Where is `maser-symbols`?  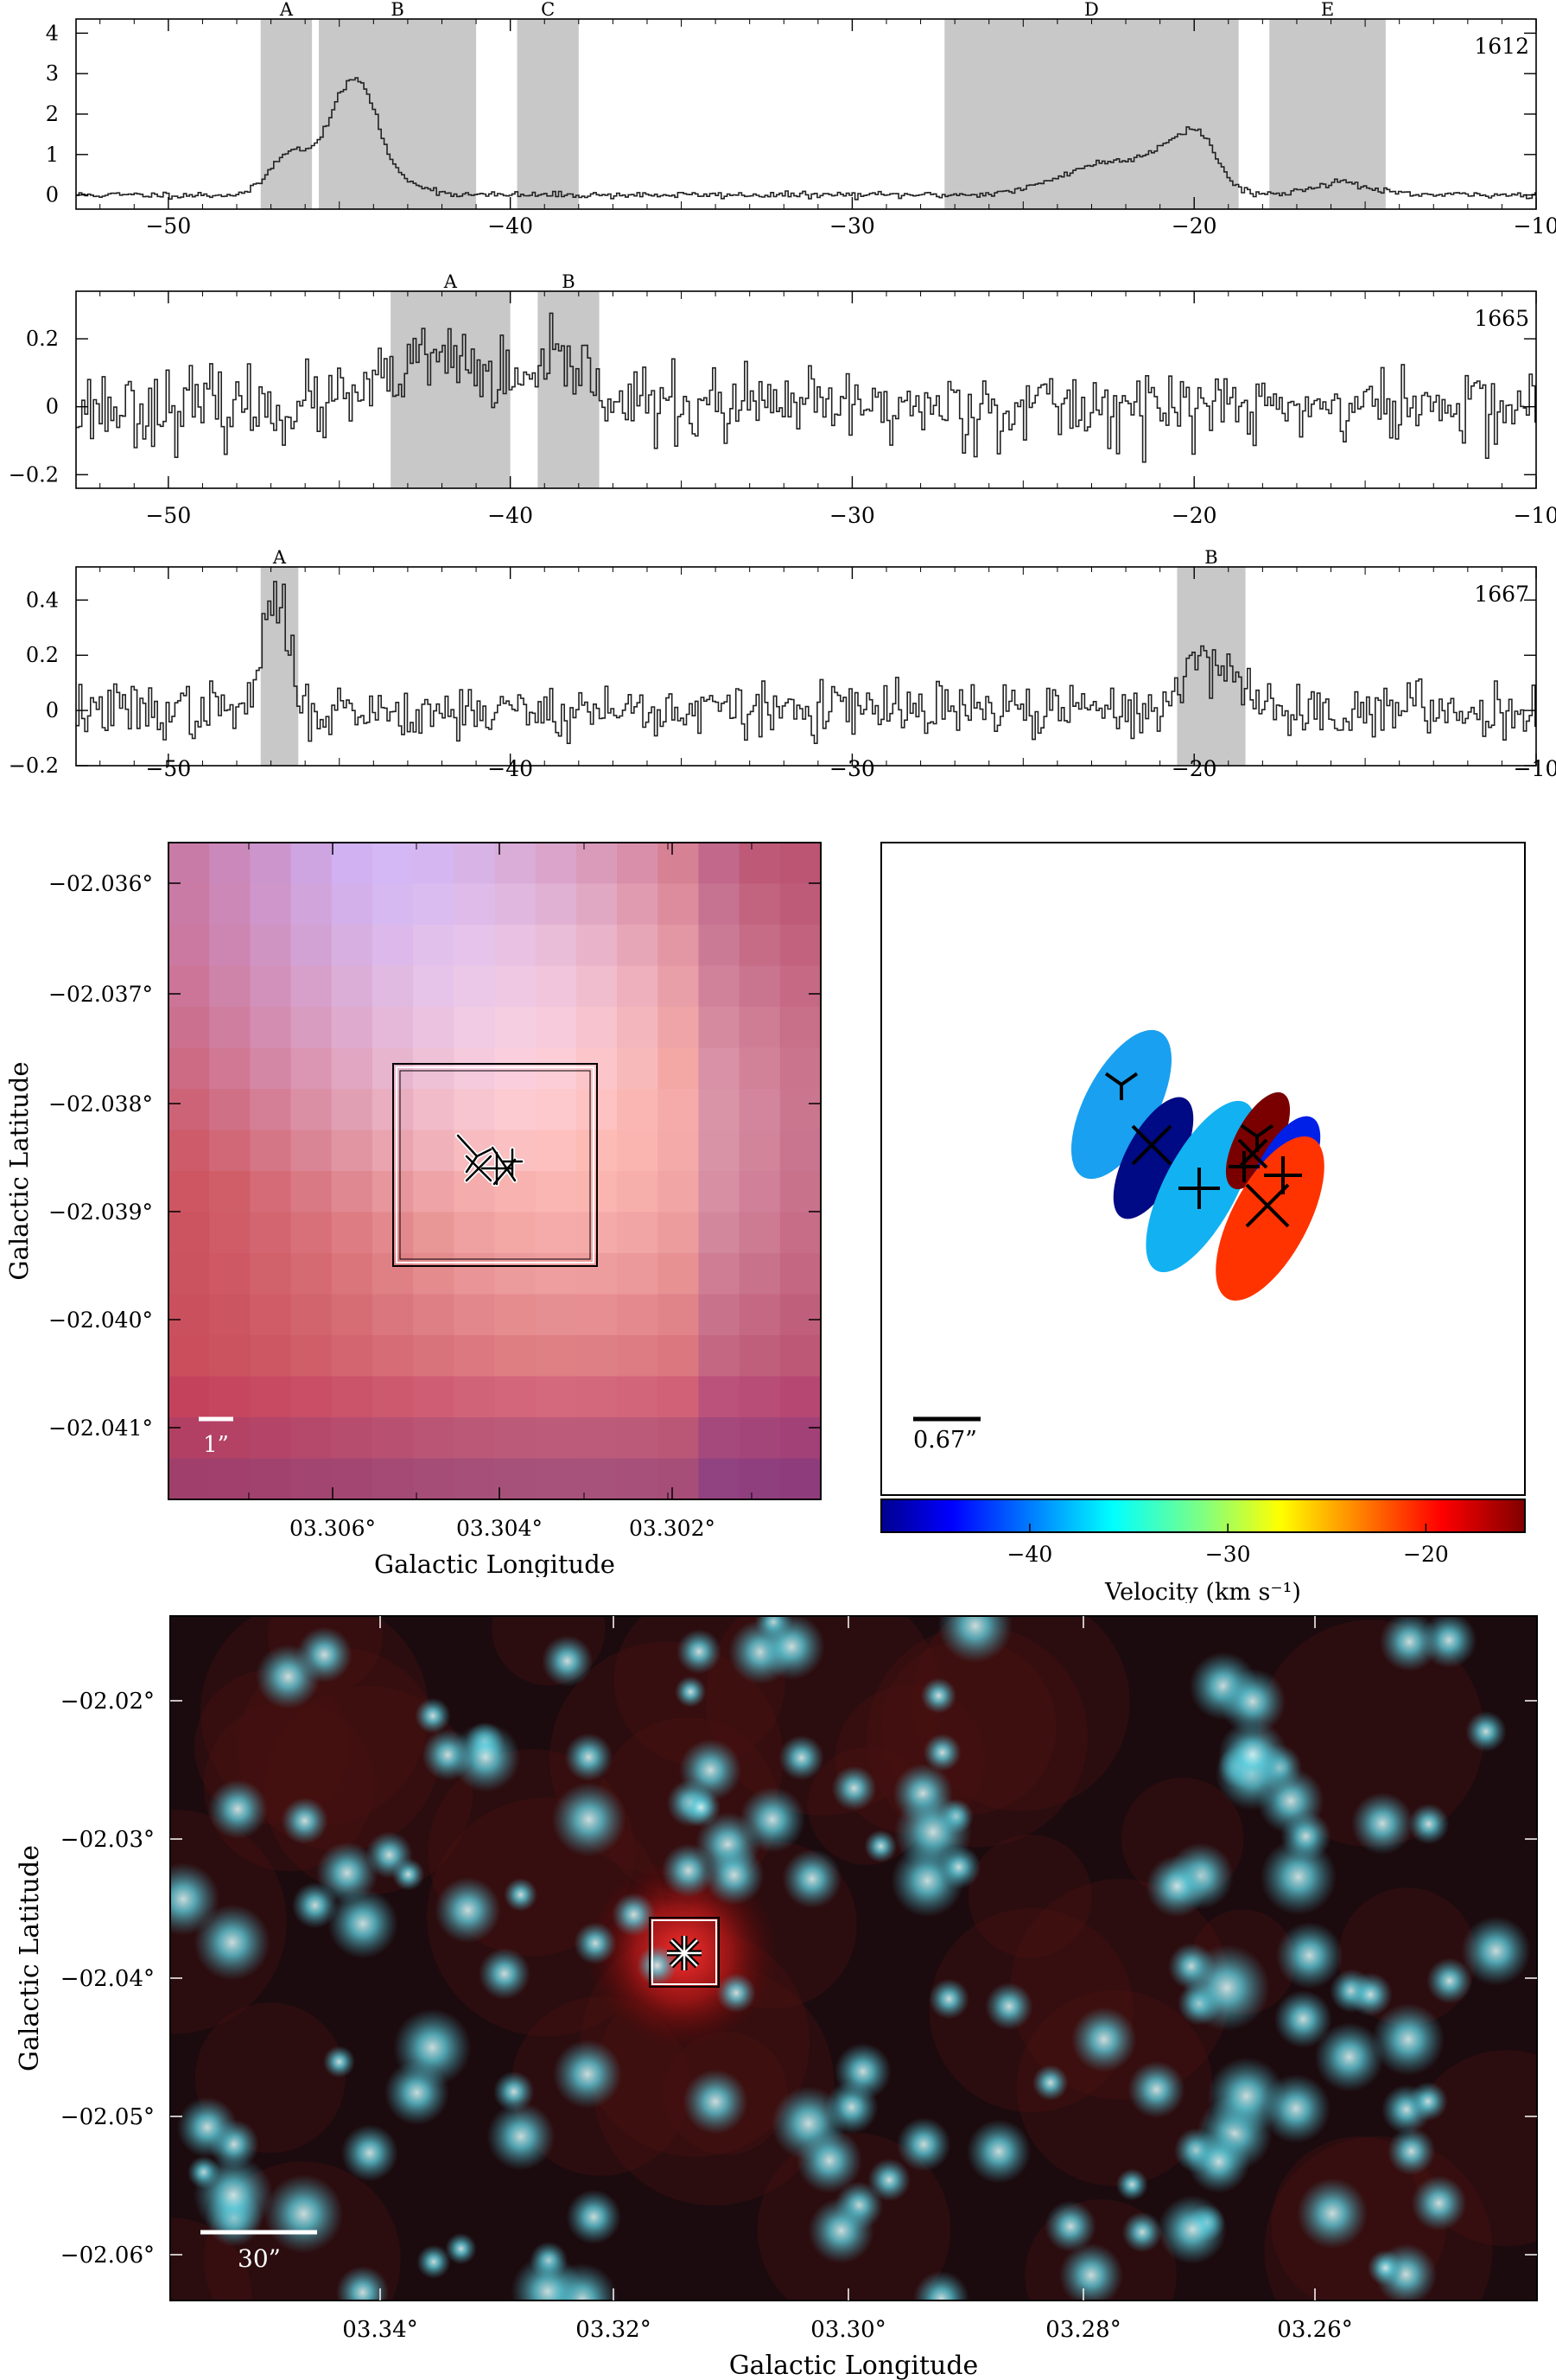 maser-symbols is located at coordinates (489, 1160).